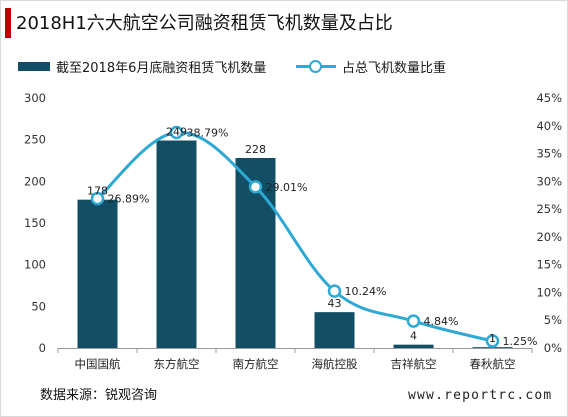 Image resolution: width=568 pixels, height=417 pixels. What do you see at coordinates (493, 364) in the screenshot?
I see `x-category-label: 春秋航空` at bounding box center [493, 364].